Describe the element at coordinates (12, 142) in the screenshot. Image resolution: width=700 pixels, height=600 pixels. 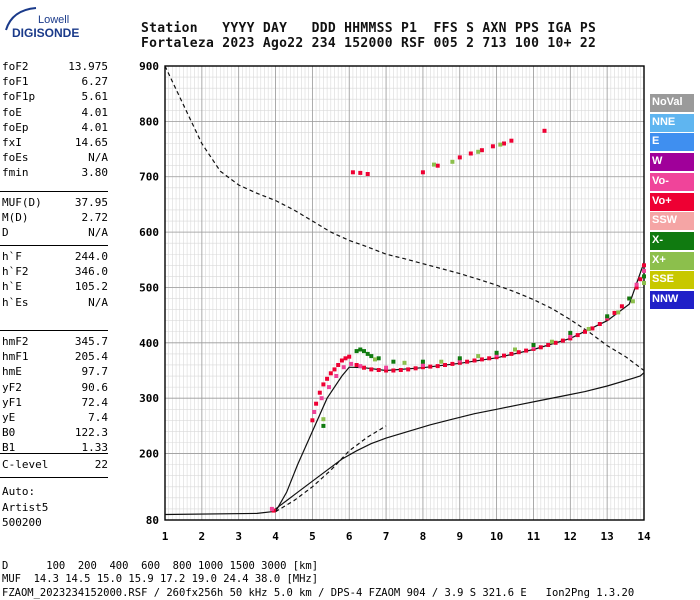
I see `param-name: fxI` at that location.